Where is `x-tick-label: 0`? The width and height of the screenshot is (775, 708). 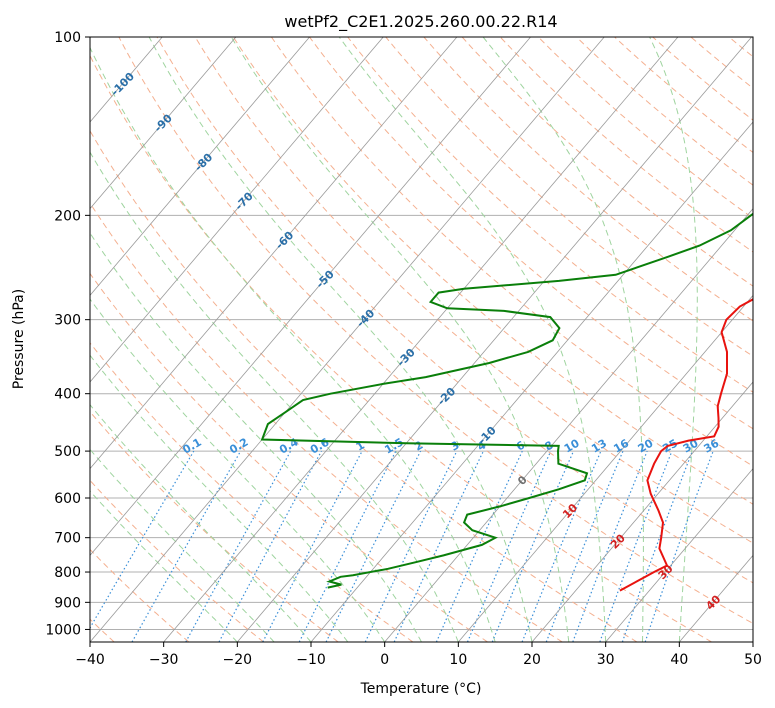
x-tick-label: 0 is located at coordinates (384, 660).